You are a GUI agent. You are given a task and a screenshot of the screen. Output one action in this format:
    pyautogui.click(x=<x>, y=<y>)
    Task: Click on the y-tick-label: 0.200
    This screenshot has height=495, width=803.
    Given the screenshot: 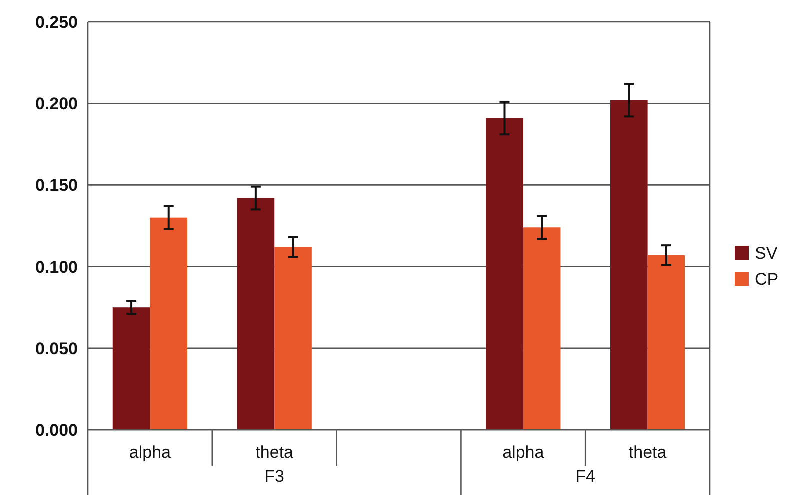 What is the action you would take?
    pyautogui.click(x=56, y=104)
    